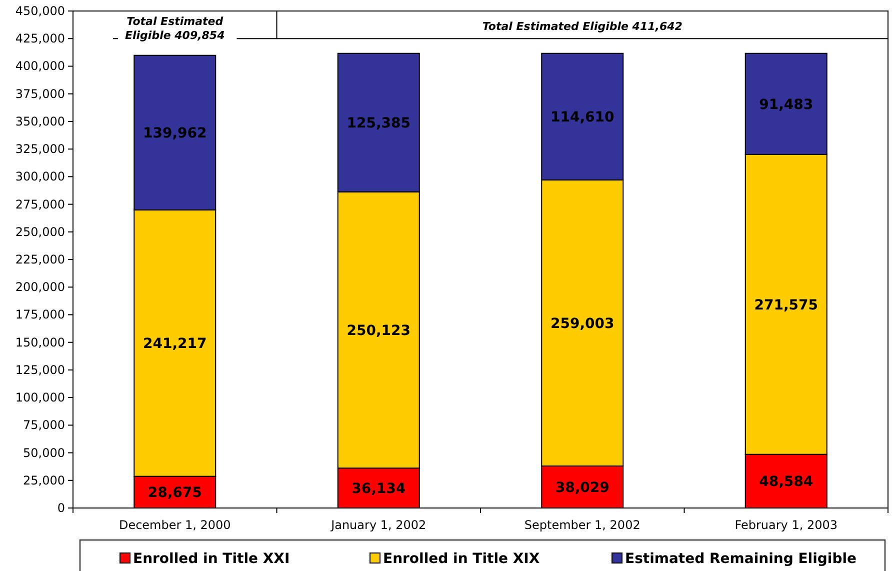  I want to click on y-tick-label: 350,000, so click(40, 121).